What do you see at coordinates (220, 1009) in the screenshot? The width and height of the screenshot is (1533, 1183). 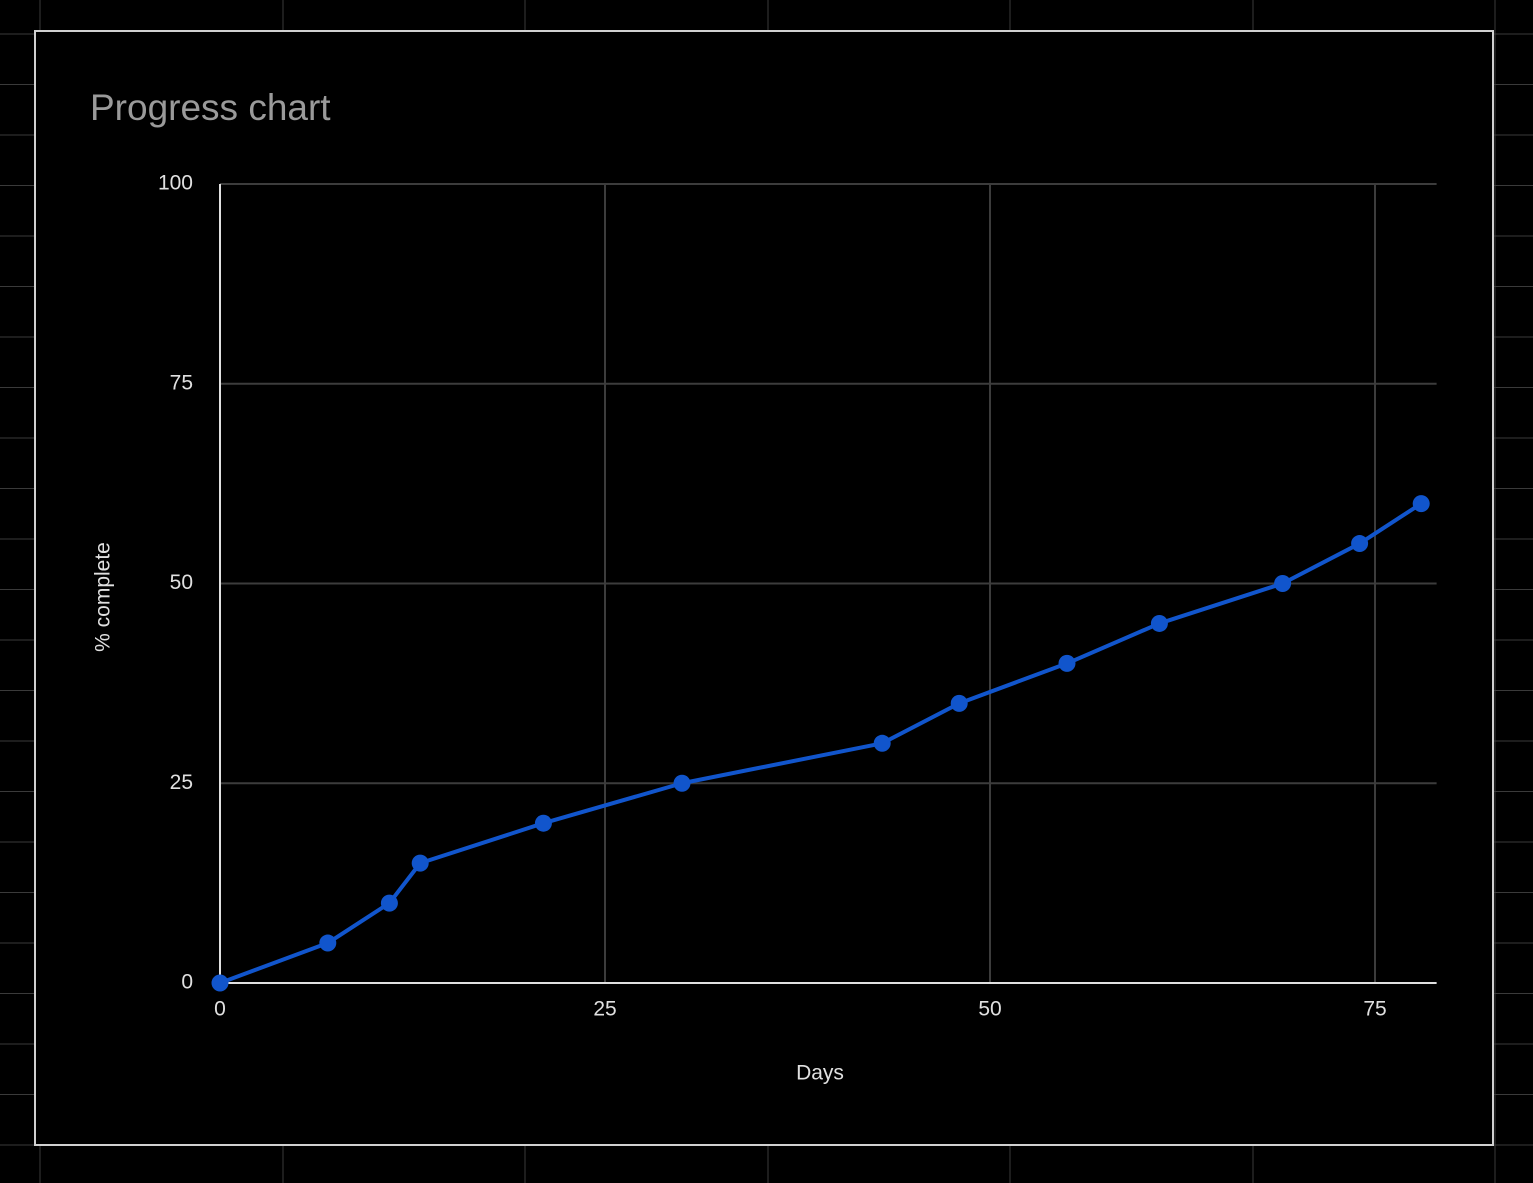 I see `x-tick-label: 0` at bounding box center [220, 1009].